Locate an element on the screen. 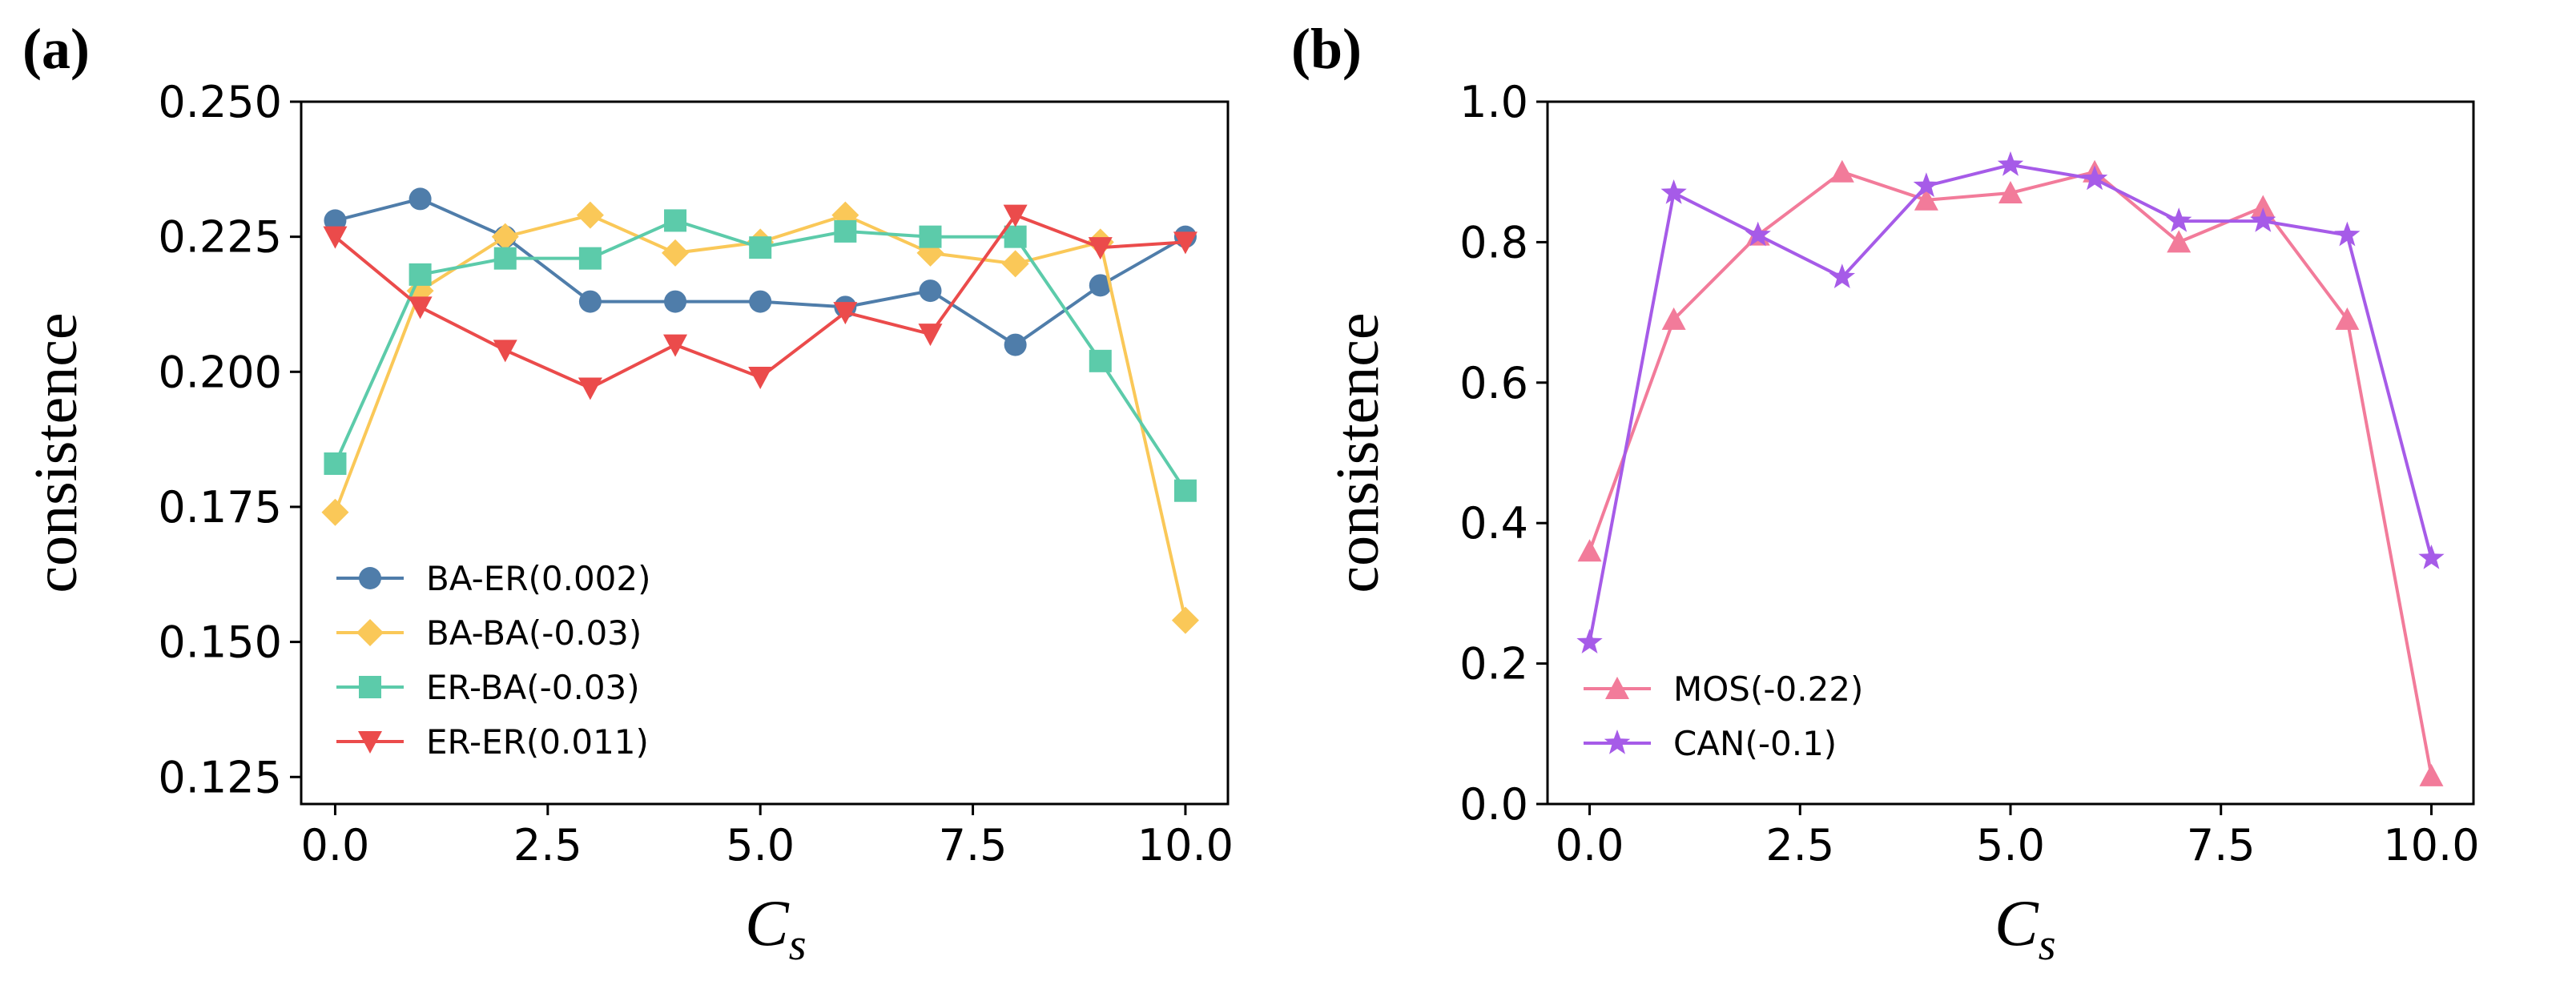  y-axis-title: consistence is located at coordinates (56, 452).